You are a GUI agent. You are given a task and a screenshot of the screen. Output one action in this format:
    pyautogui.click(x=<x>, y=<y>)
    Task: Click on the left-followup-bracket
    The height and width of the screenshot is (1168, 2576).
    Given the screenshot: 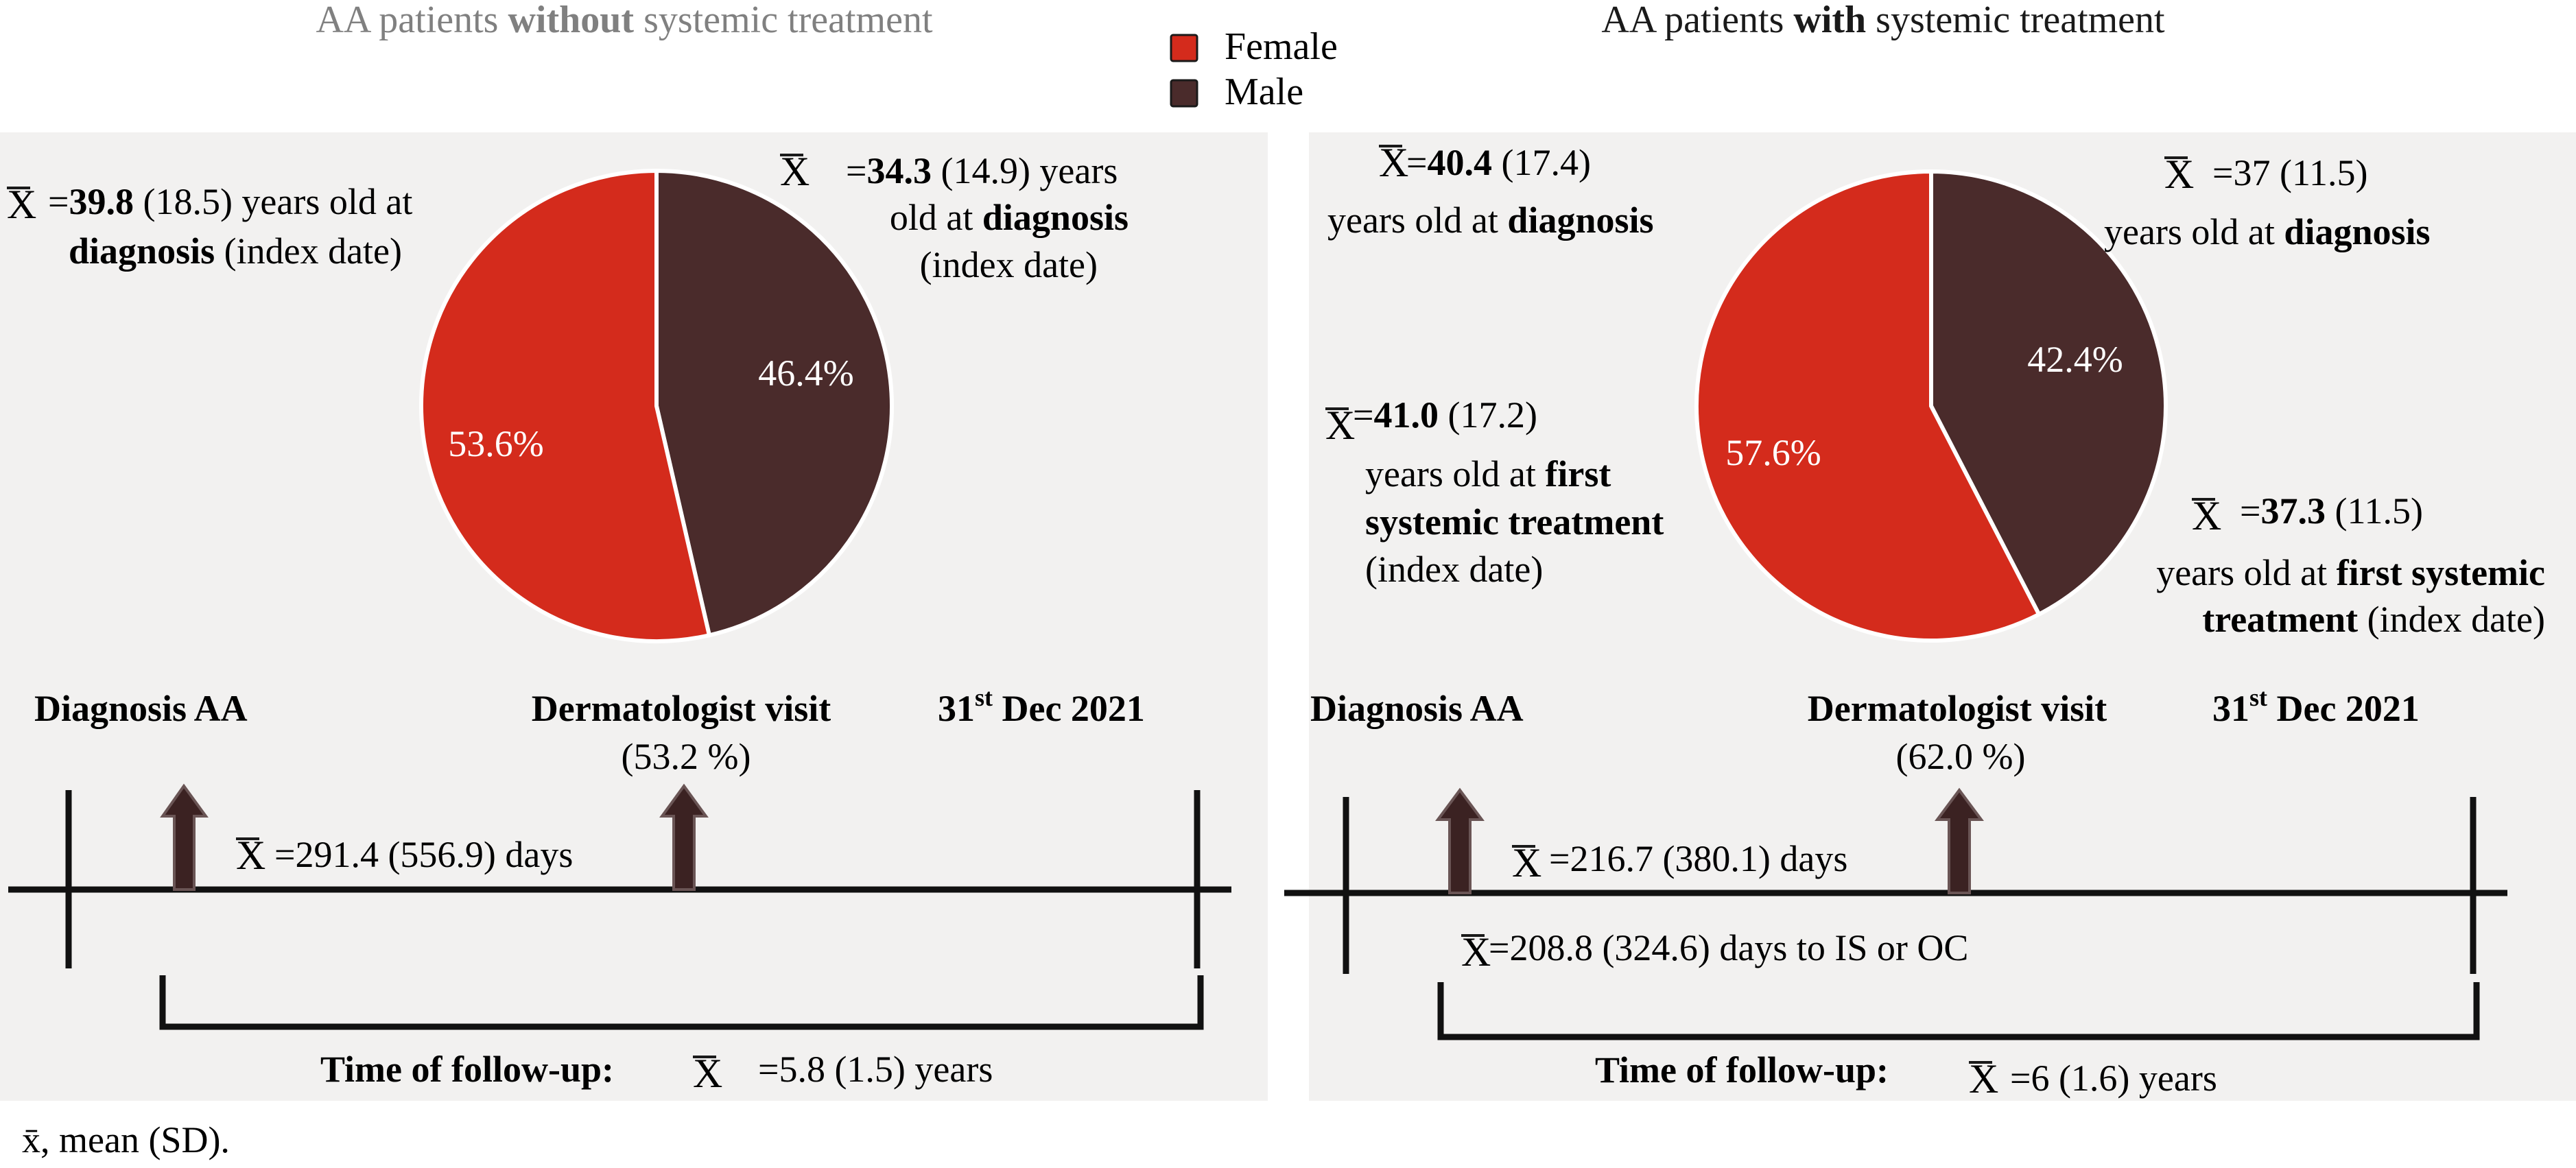 What is the action you would take?
    pyautogui.click(x=681, y=1002)
    